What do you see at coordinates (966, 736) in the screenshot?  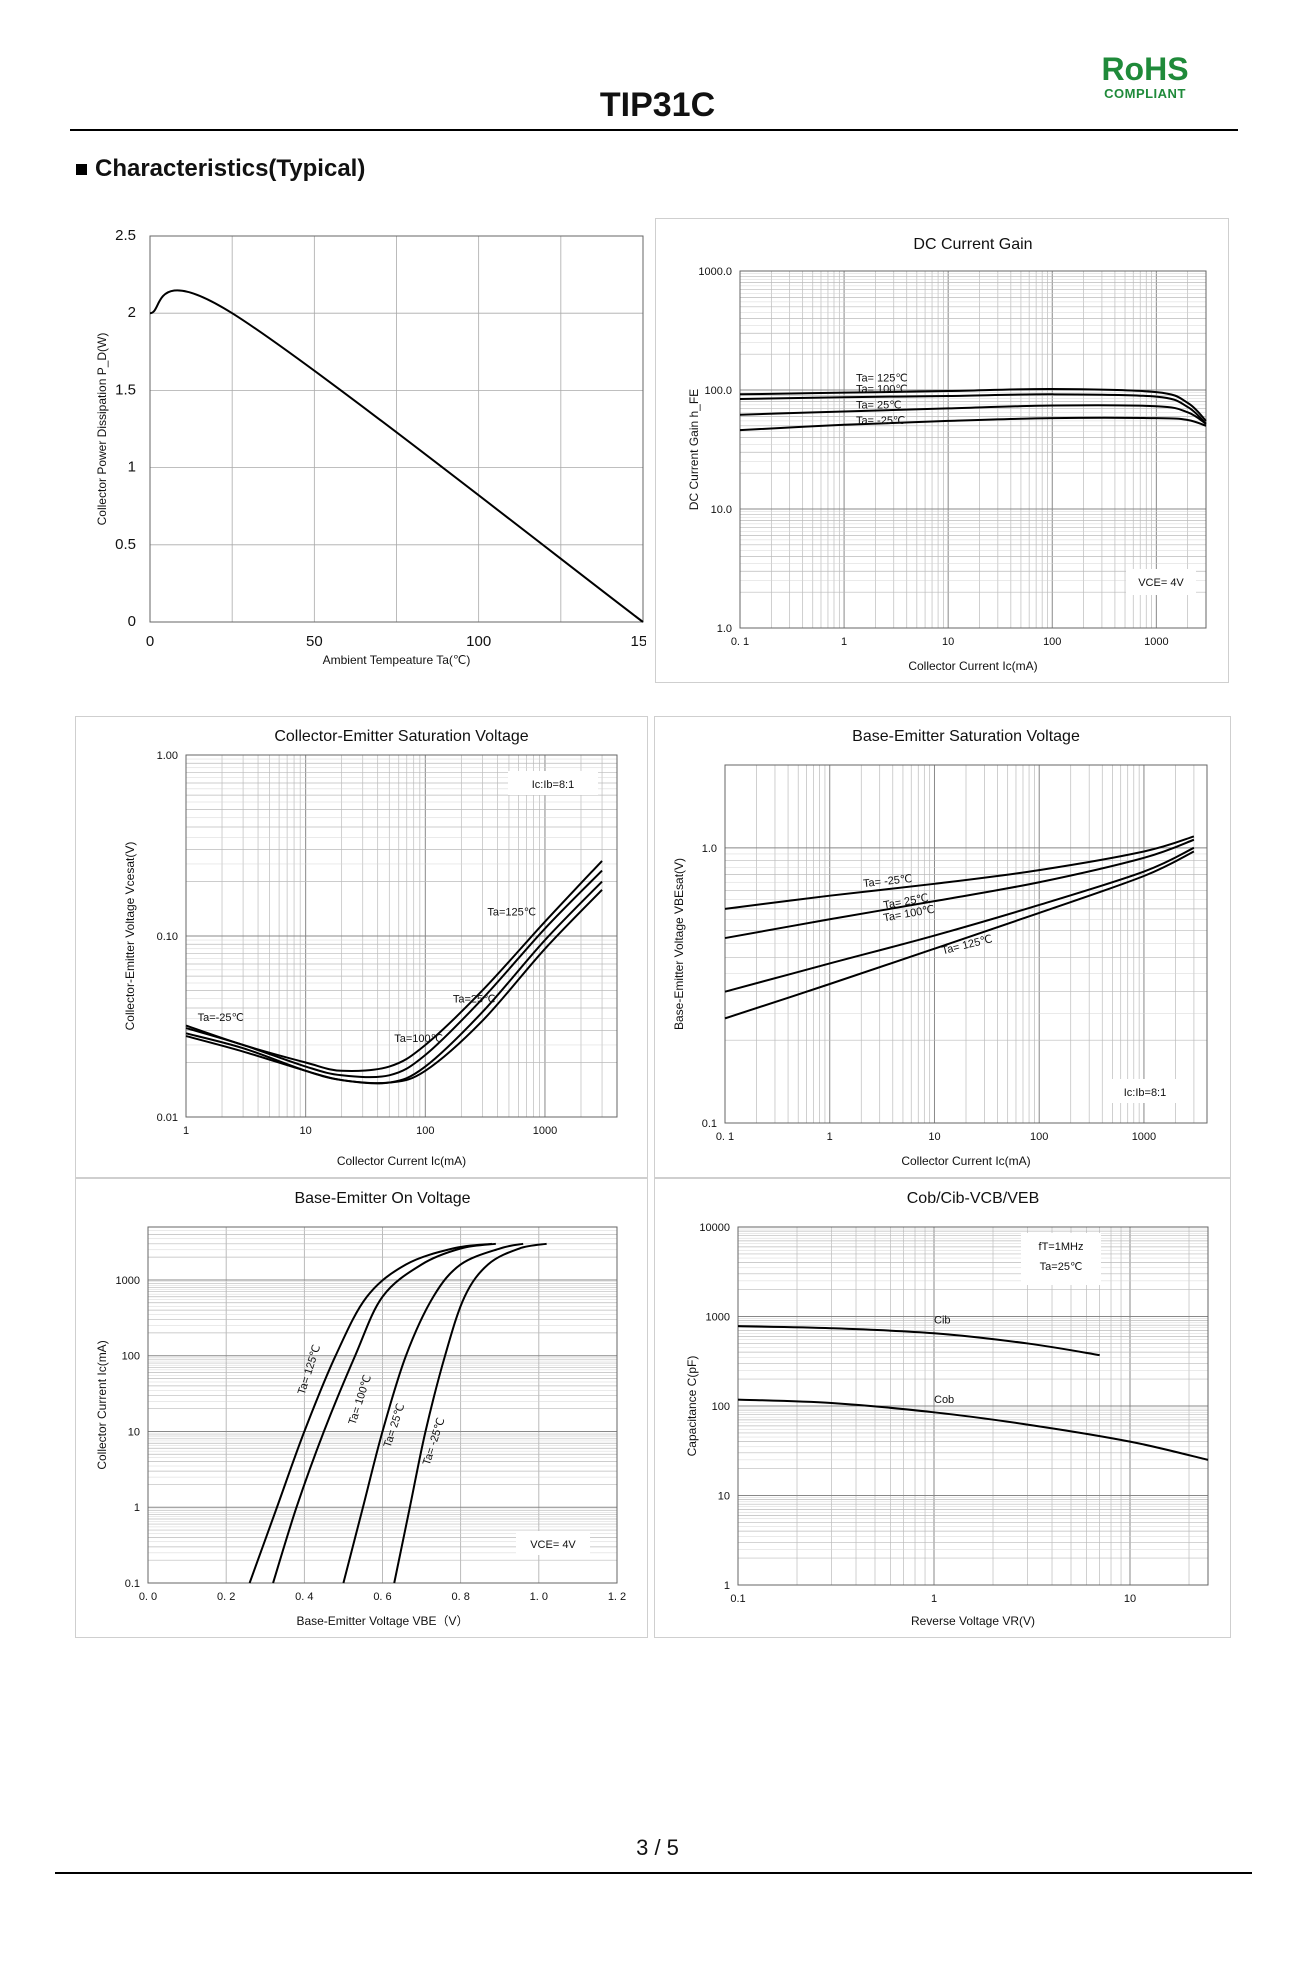 I see `chart-title: Base-Emitter Saturation Voltage` at bounding box center [966, 736].